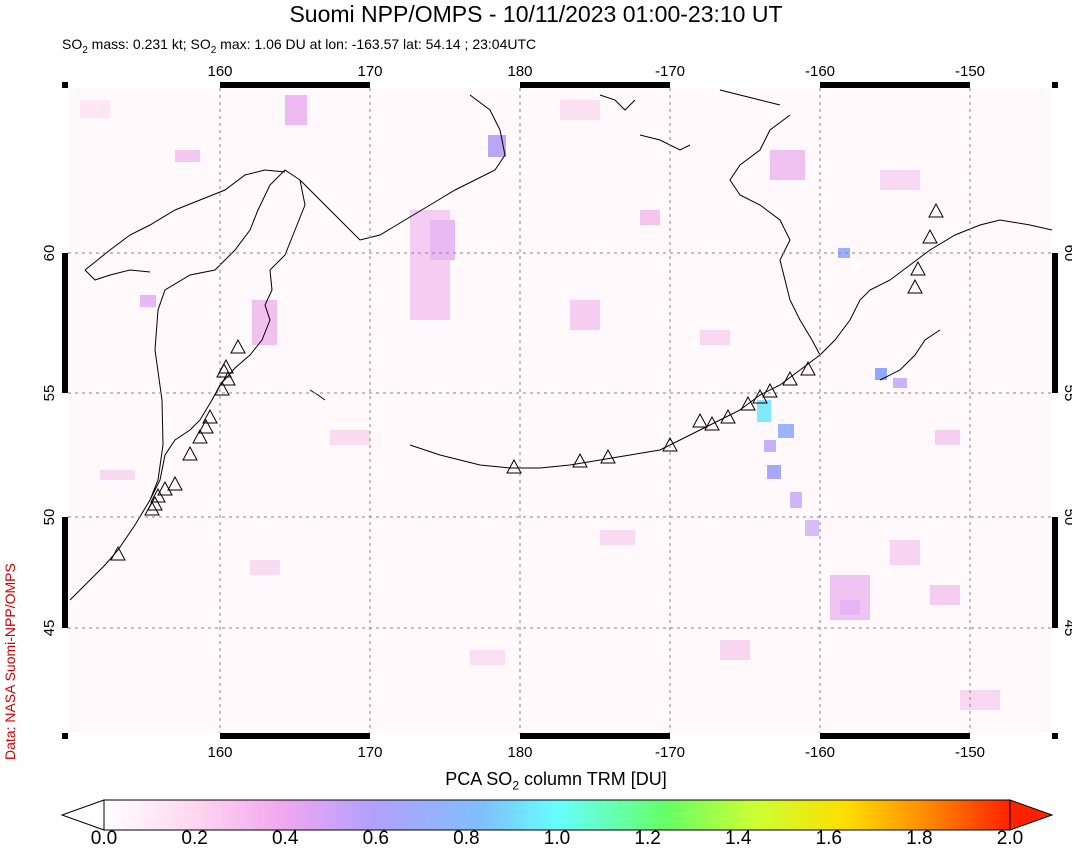 This screenshot has height=855, width=1072. What do you see at coordinates (515, 785) in the screenshot?
I see `colorbar-title-sub: 2` at bounding box center [515, 785].